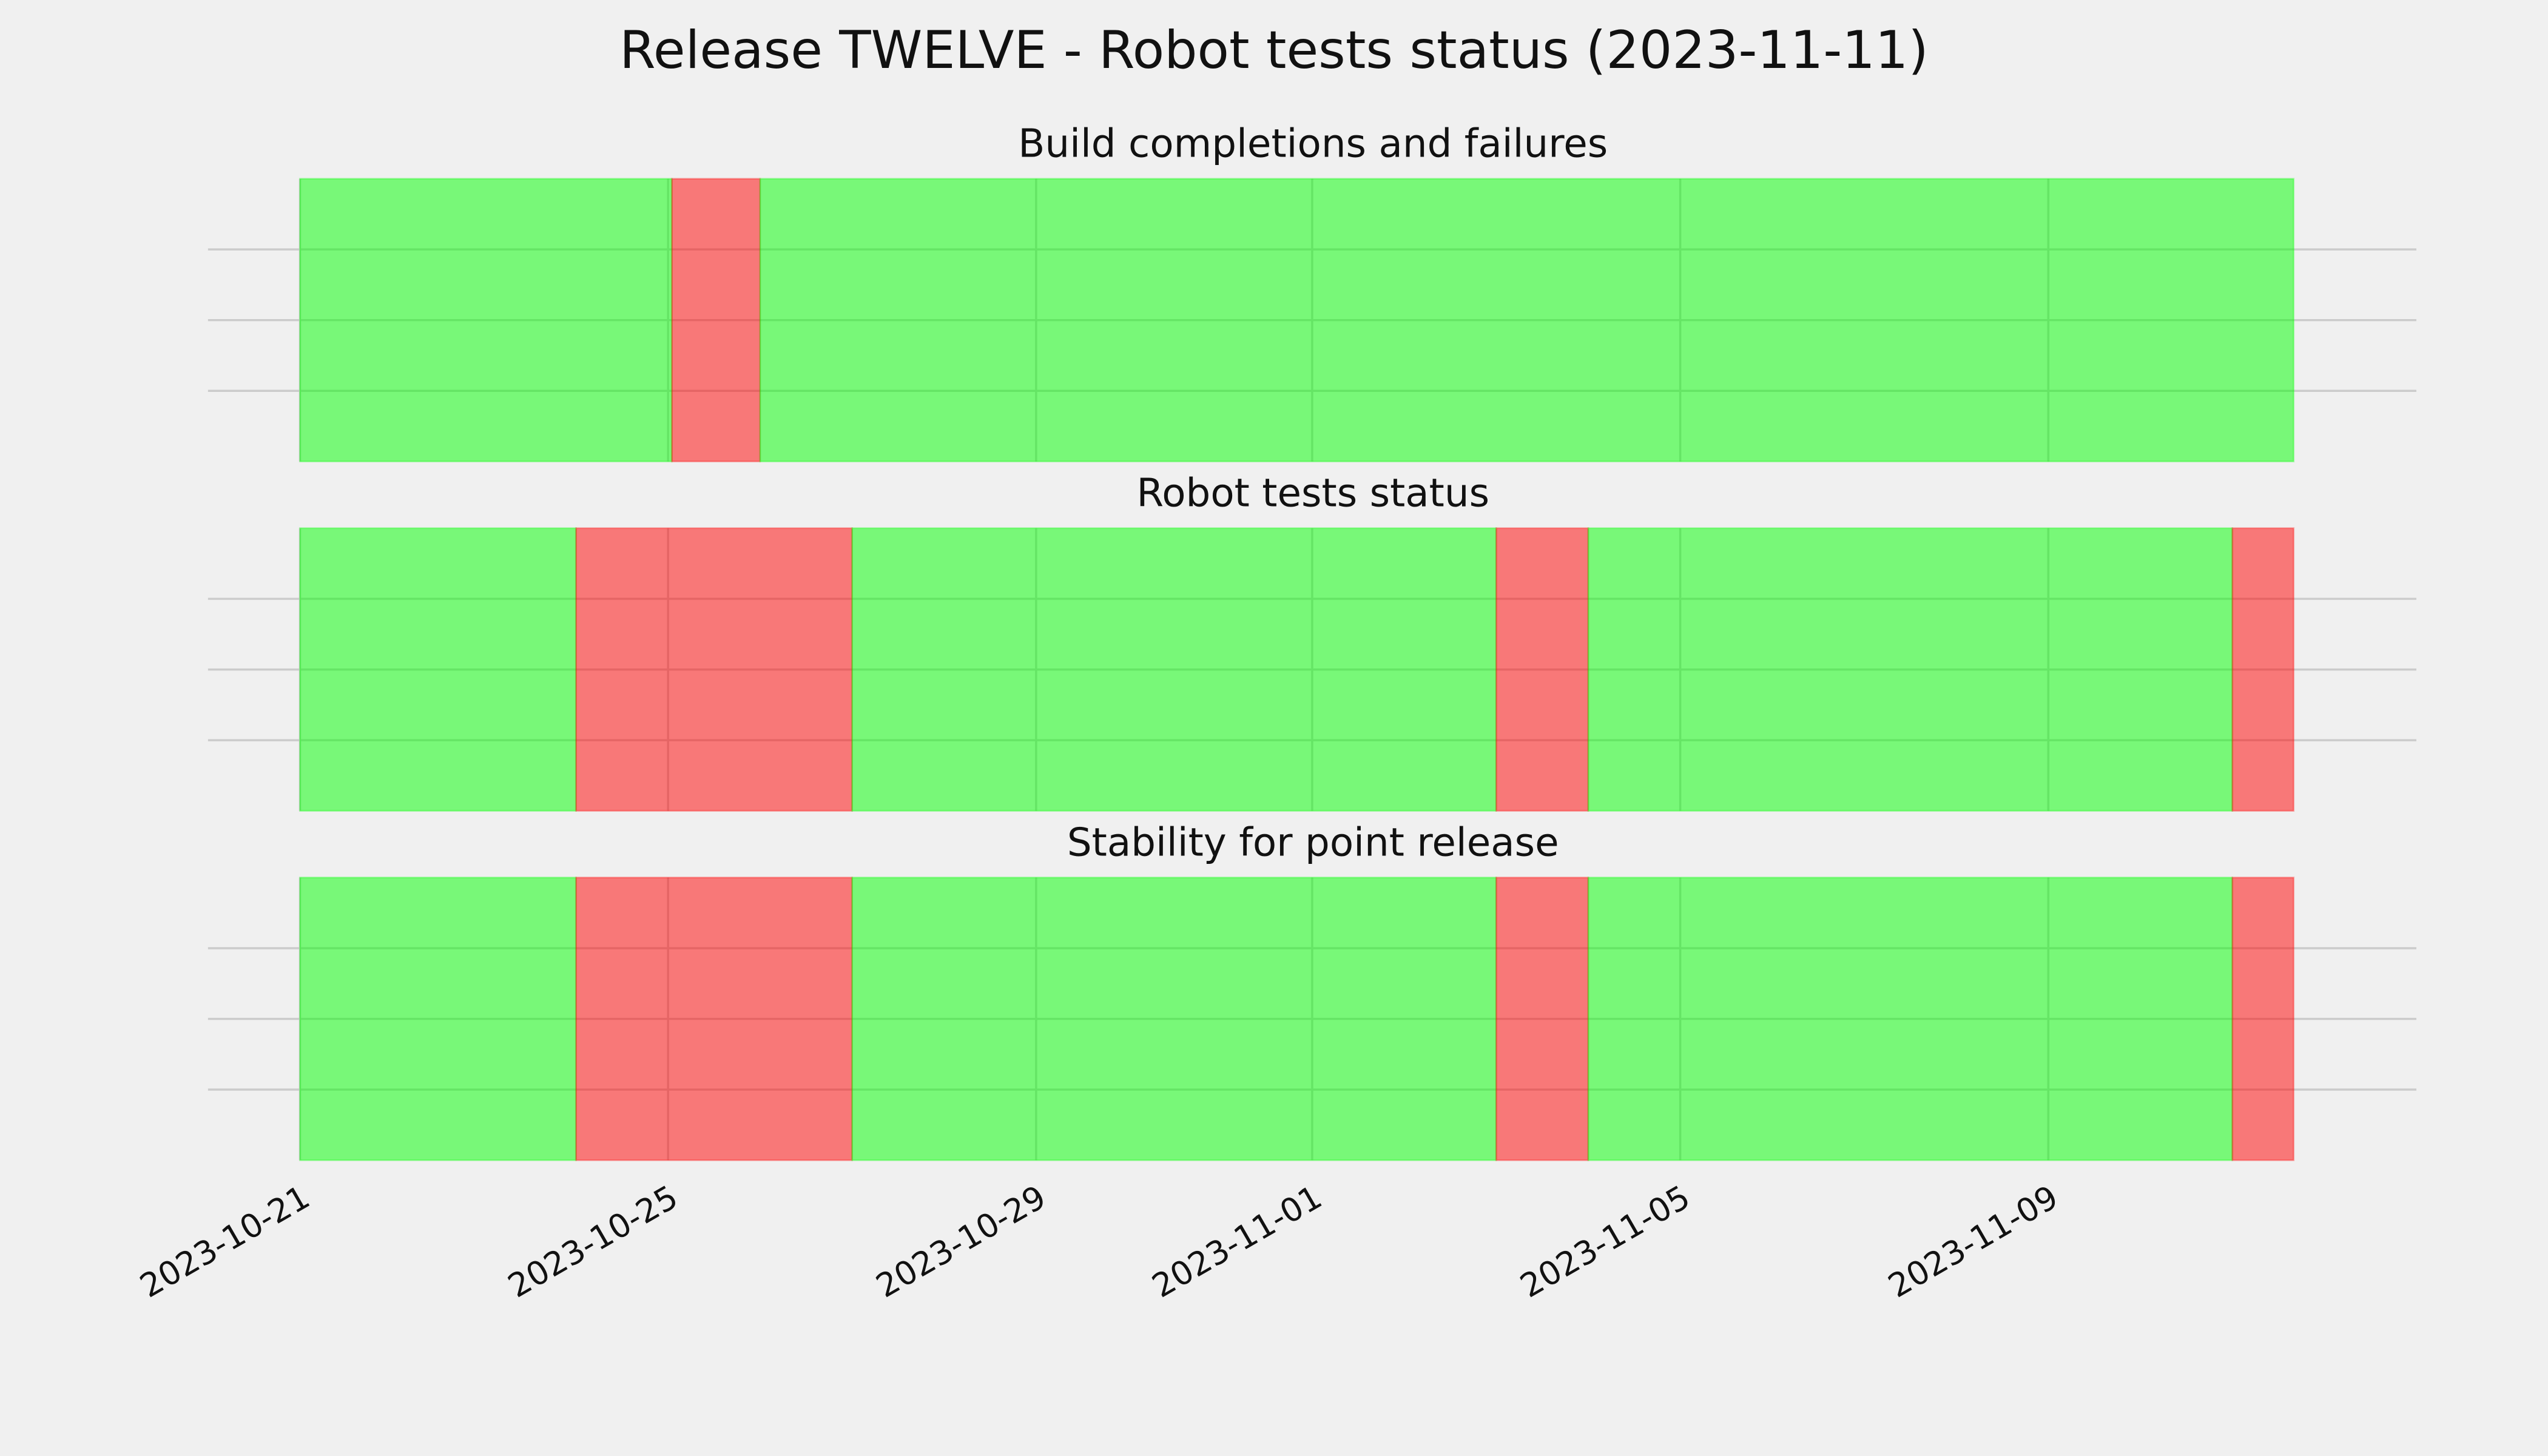 This screenshot has width=2548, height=1456. What do you see at coordinates (1313, 842) in the screenshot?
I see `panel-title: Stability for point release` at bounding box center [1313, 842].